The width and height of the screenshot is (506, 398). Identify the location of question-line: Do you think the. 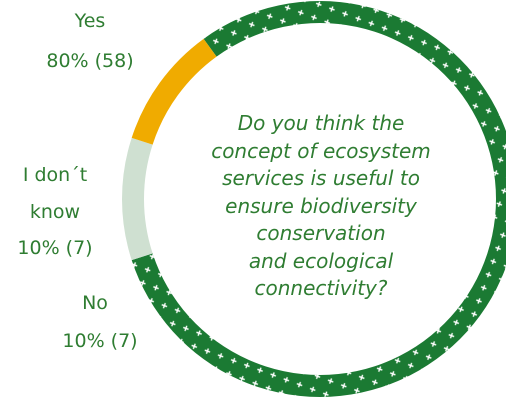
(321, 123).